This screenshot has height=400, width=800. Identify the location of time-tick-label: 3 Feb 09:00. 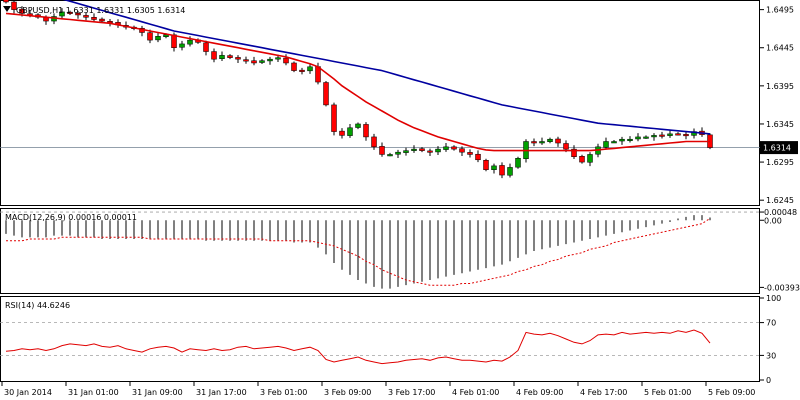
(347, 392).